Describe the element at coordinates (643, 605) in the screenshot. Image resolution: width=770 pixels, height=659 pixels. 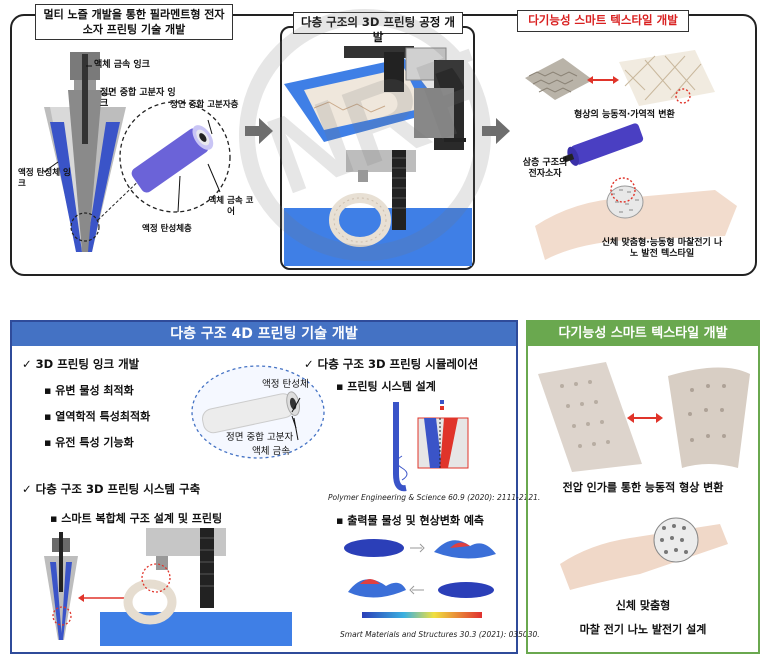
I see `caption-custom: 신체 맞춤형` at that location.